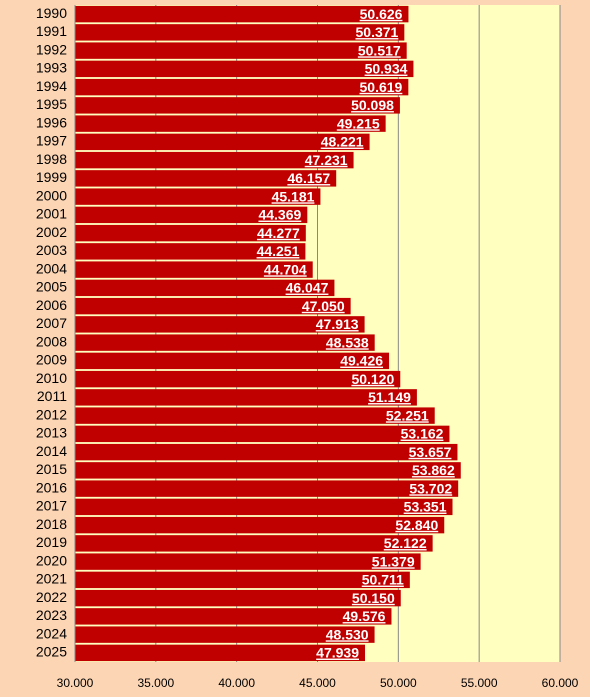  Describe the element at coordinates (479, 683) in the screenshot. I see `x-tick-label: 55.000` at that location.